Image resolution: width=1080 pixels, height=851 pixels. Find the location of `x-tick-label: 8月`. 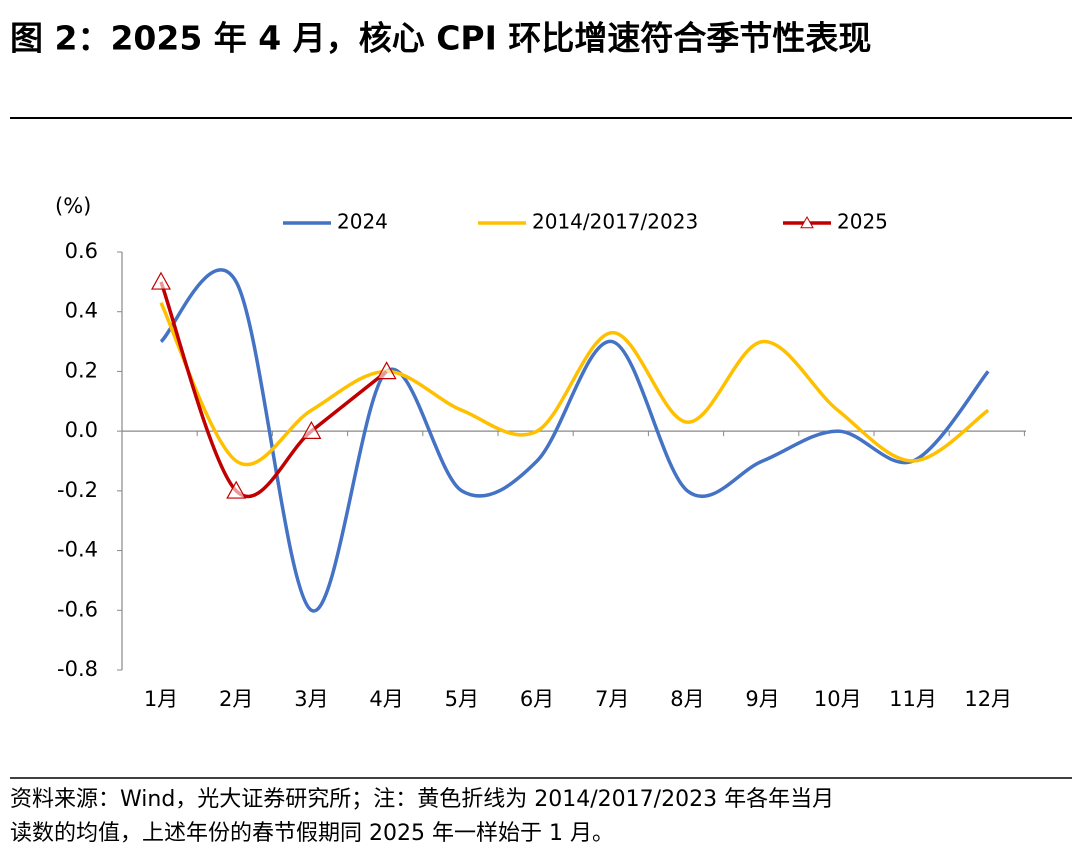

x-tick-label: 8月 is located at coordinates (687, 699).